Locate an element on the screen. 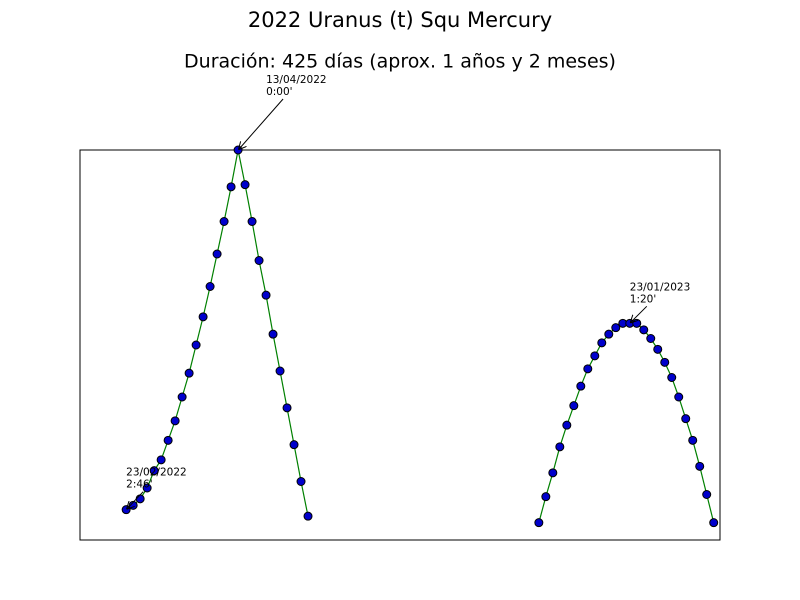  annotation-text: 23/02/2022 is located at coordinates (156, 473).